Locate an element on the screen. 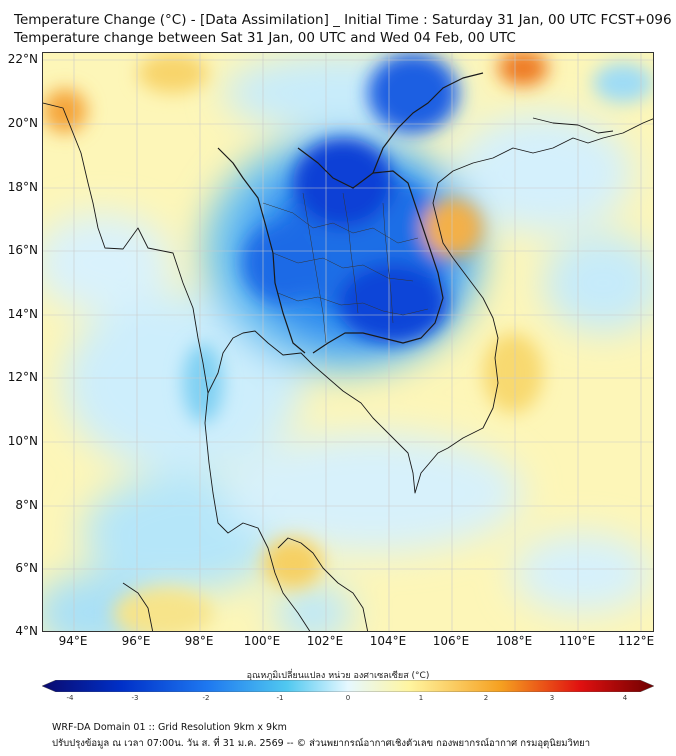 This screenshot has width=676, height=756. lon-label-100e: 100°E is located at coordinates (262, 641).